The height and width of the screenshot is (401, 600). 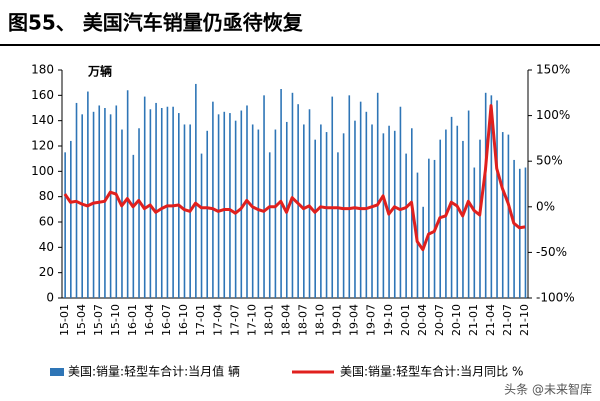 I want to click on x-tick-label: 16-10, so click(x=183, y=320).